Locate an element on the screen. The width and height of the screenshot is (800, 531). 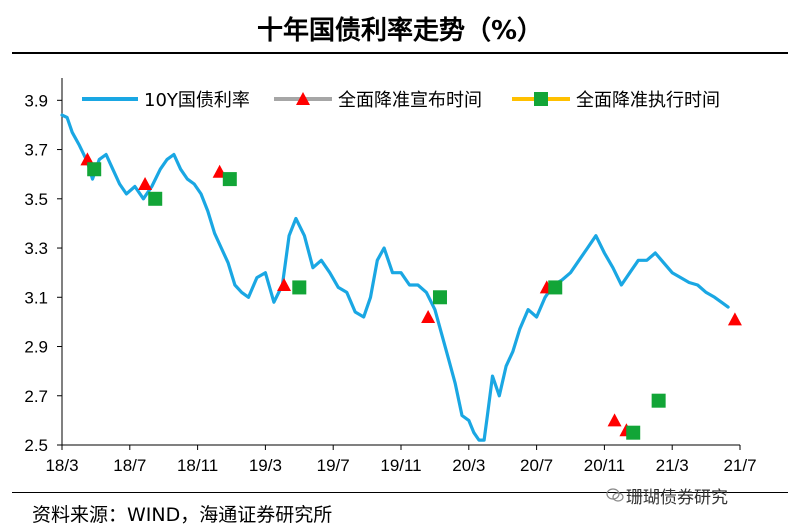
x-tick-label: 18/7 is located at coordinates (129, 465).